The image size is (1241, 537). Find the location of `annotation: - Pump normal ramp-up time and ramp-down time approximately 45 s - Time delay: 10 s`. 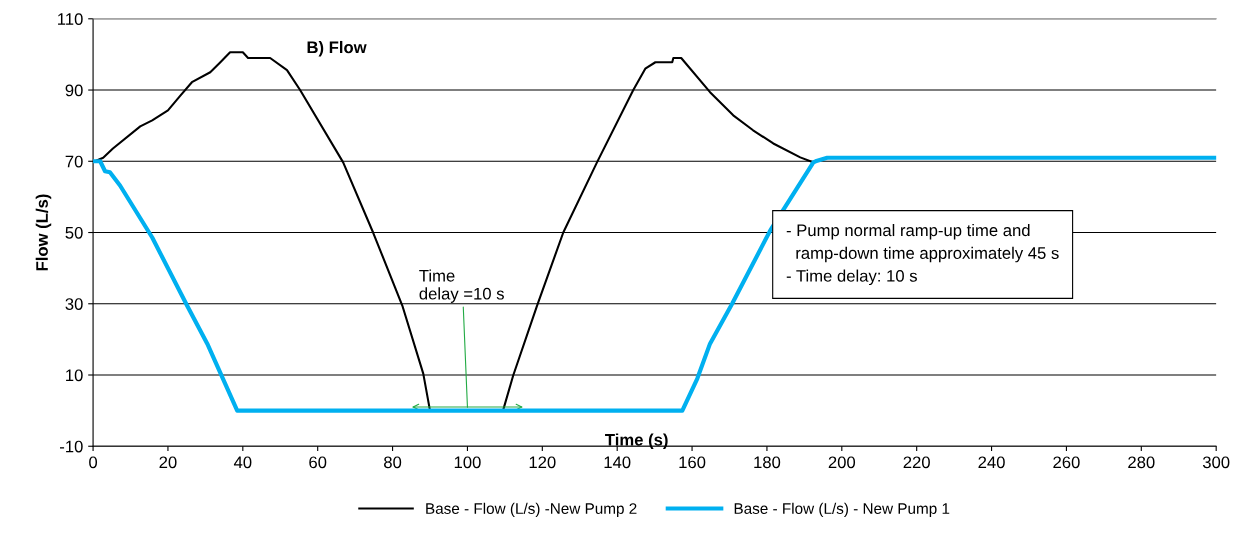

annotation: - Pump normal ramp-up time and ramp-down time approximately 45 s - Time delay: 10 s is located at coordinates (922, 254).